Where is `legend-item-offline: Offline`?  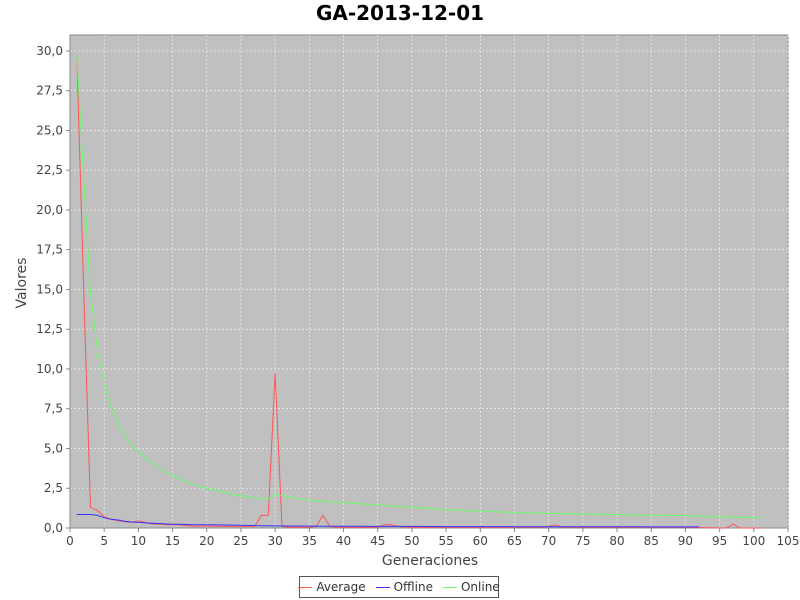
legend-item-offline: Offline is located at coordinates (404, 587).